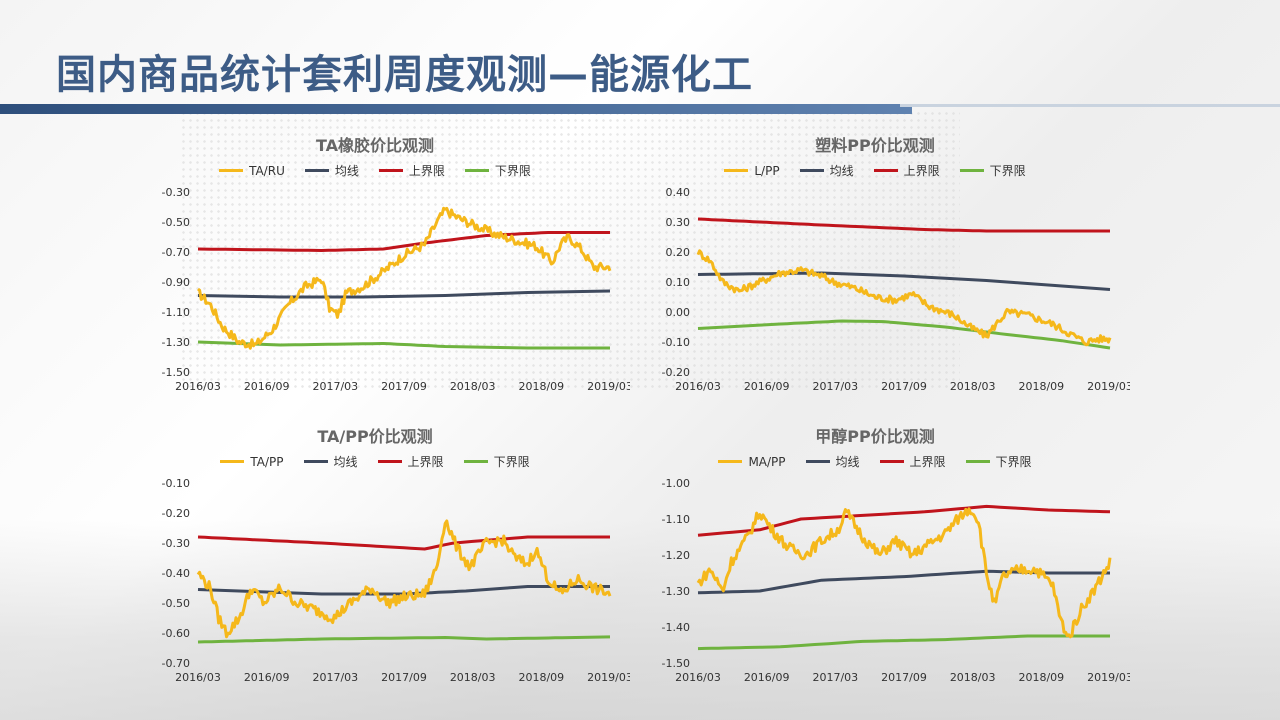 The height and width of the screenshot is (720, 1280). What do you see at coordinates (875, 436) in the screenshot?
I see `chart-title: 甲醇PP价比观测` at bounding box center [875, 436].